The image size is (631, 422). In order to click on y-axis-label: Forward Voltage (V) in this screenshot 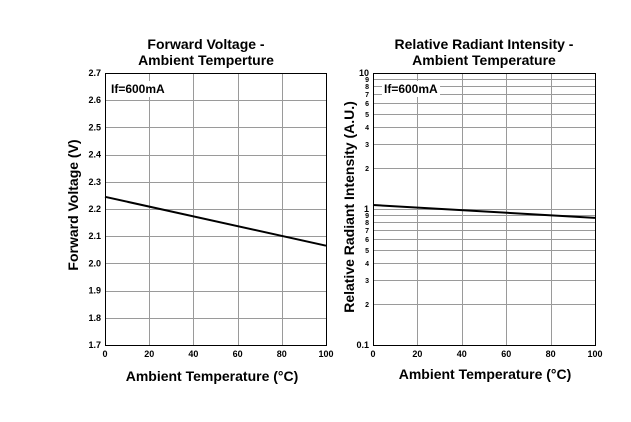, I will do `click(73, 204)`.